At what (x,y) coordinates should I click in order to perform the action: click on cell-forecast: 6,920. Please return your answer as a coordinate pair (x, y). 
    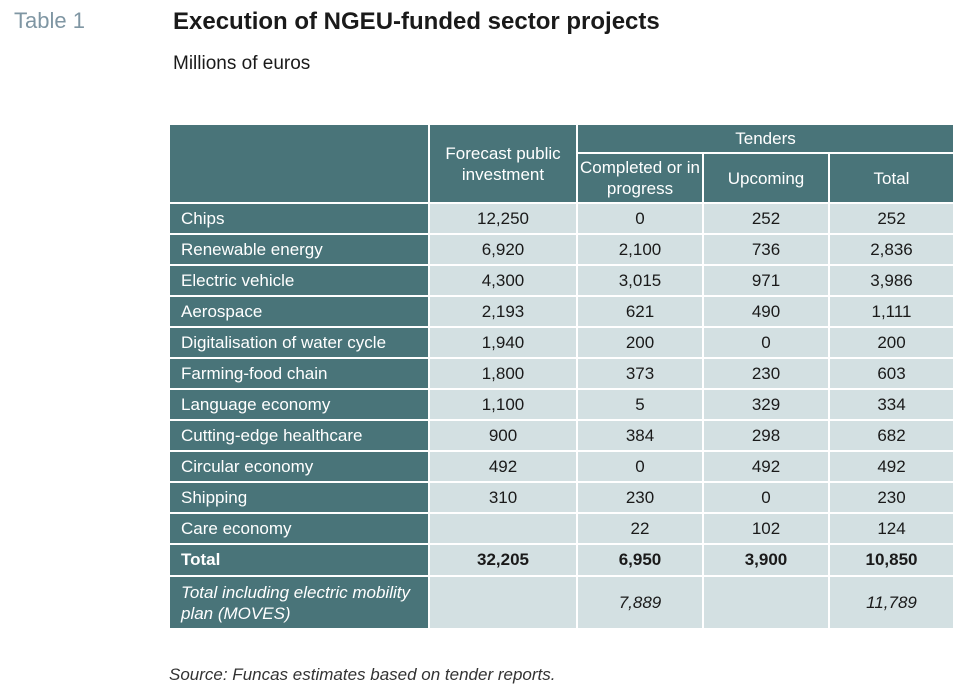
    Looking at the image, I should click on (503, 249).